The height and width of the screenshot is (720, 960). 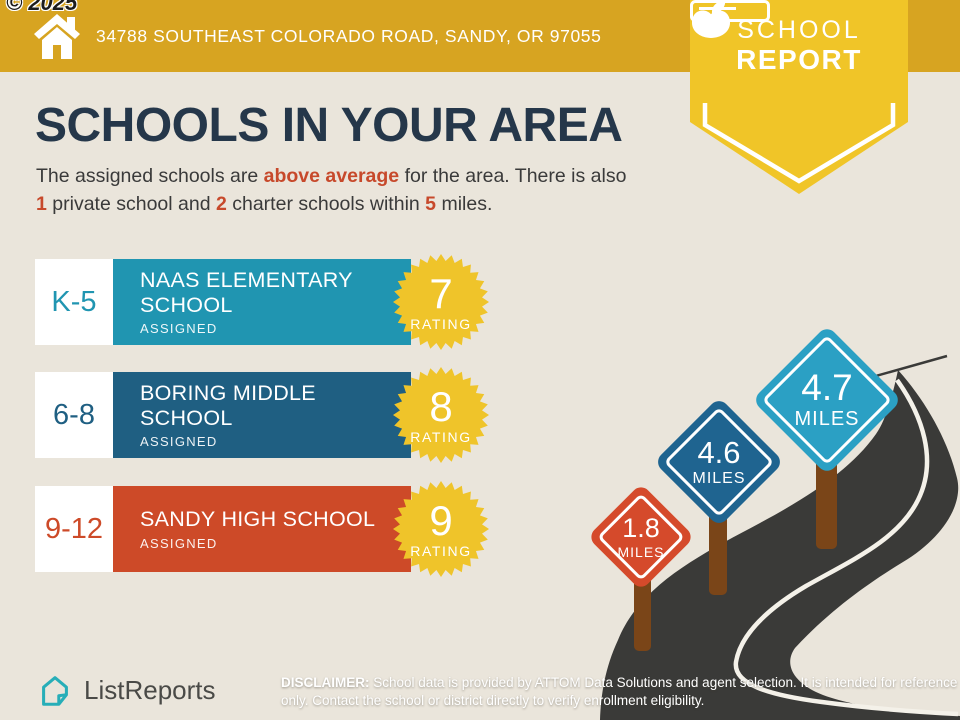 What do you see at coordinates (325, 682) in the screenshot?
I see `disclaimer-prefix: DISCLAIMER:` at bounding box center [325, 682].